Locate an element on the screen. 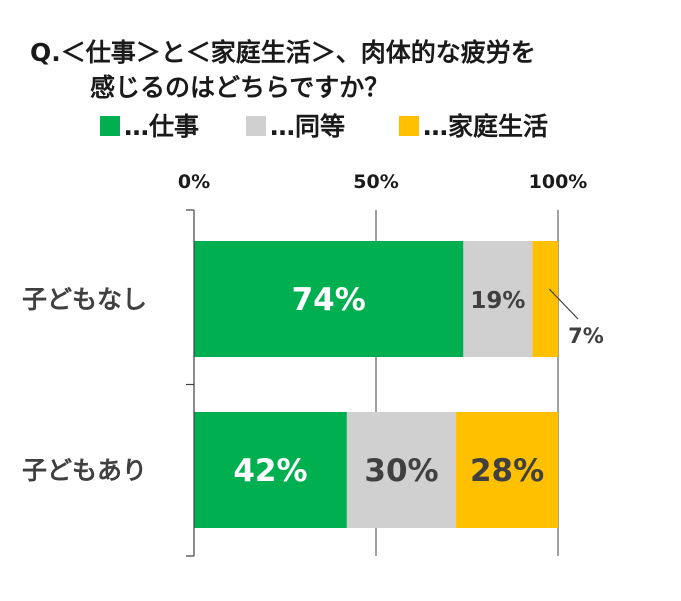  data-label-2-3: 28% is located at coordinates (507, 471).